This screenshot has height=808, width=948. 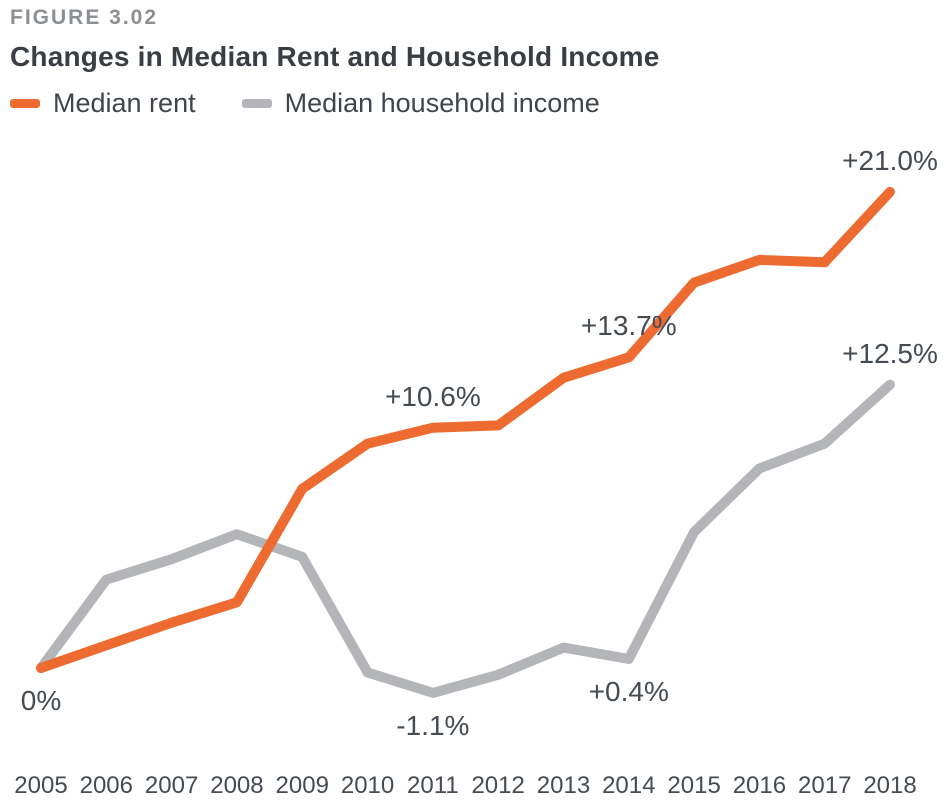 What do you see at coordinates (124, 103) in the screenshot?
I see `median-rent-legend-label: Median rent` at bounding box center [124, 103].